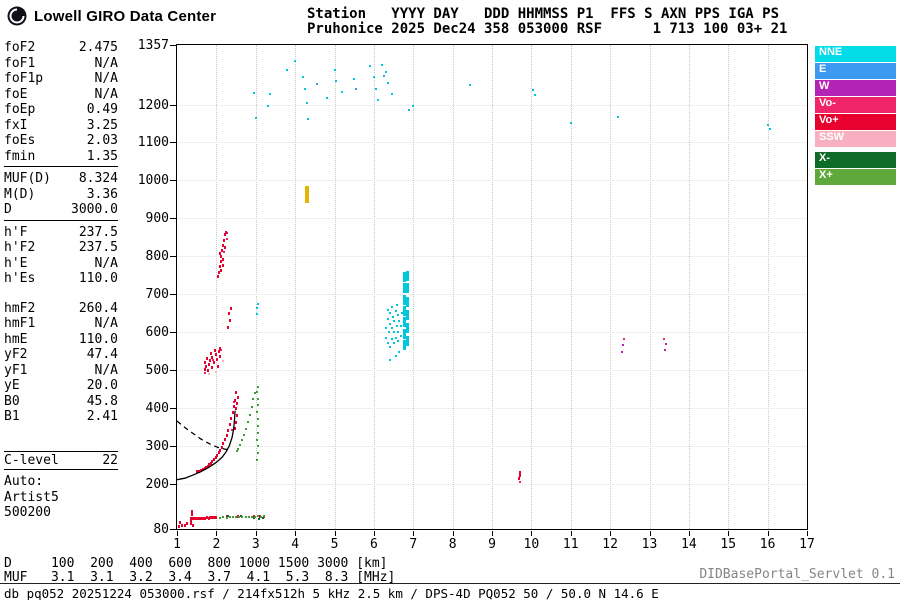  I want to click on y-axis-label: 600, so click(157, 332).